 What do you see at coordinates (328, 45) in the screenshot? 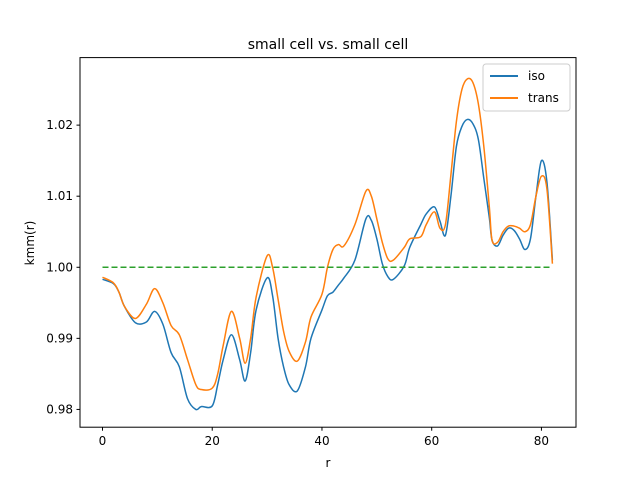
I see `chart-title: small cell vs. small cell` at bounding box center [328, 45].